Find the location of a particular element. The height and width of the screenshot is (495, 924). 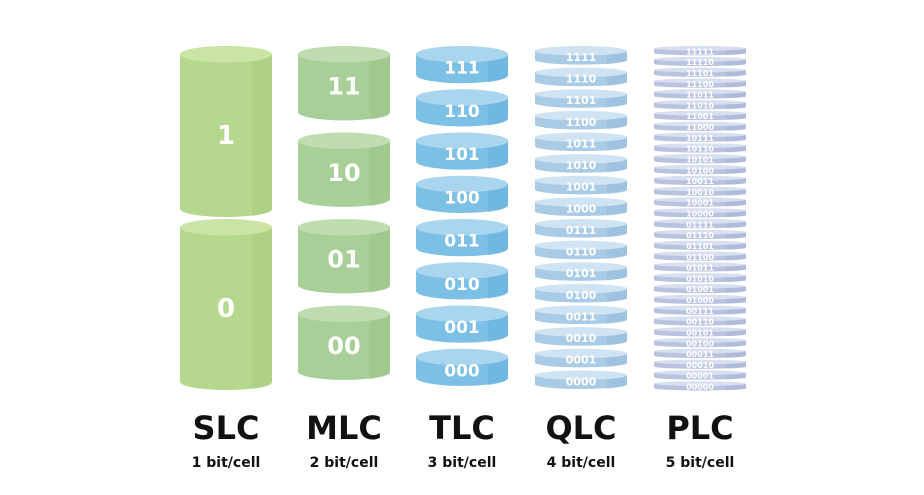

column-title-tlc: TLC is located at coordinates (462, 428).